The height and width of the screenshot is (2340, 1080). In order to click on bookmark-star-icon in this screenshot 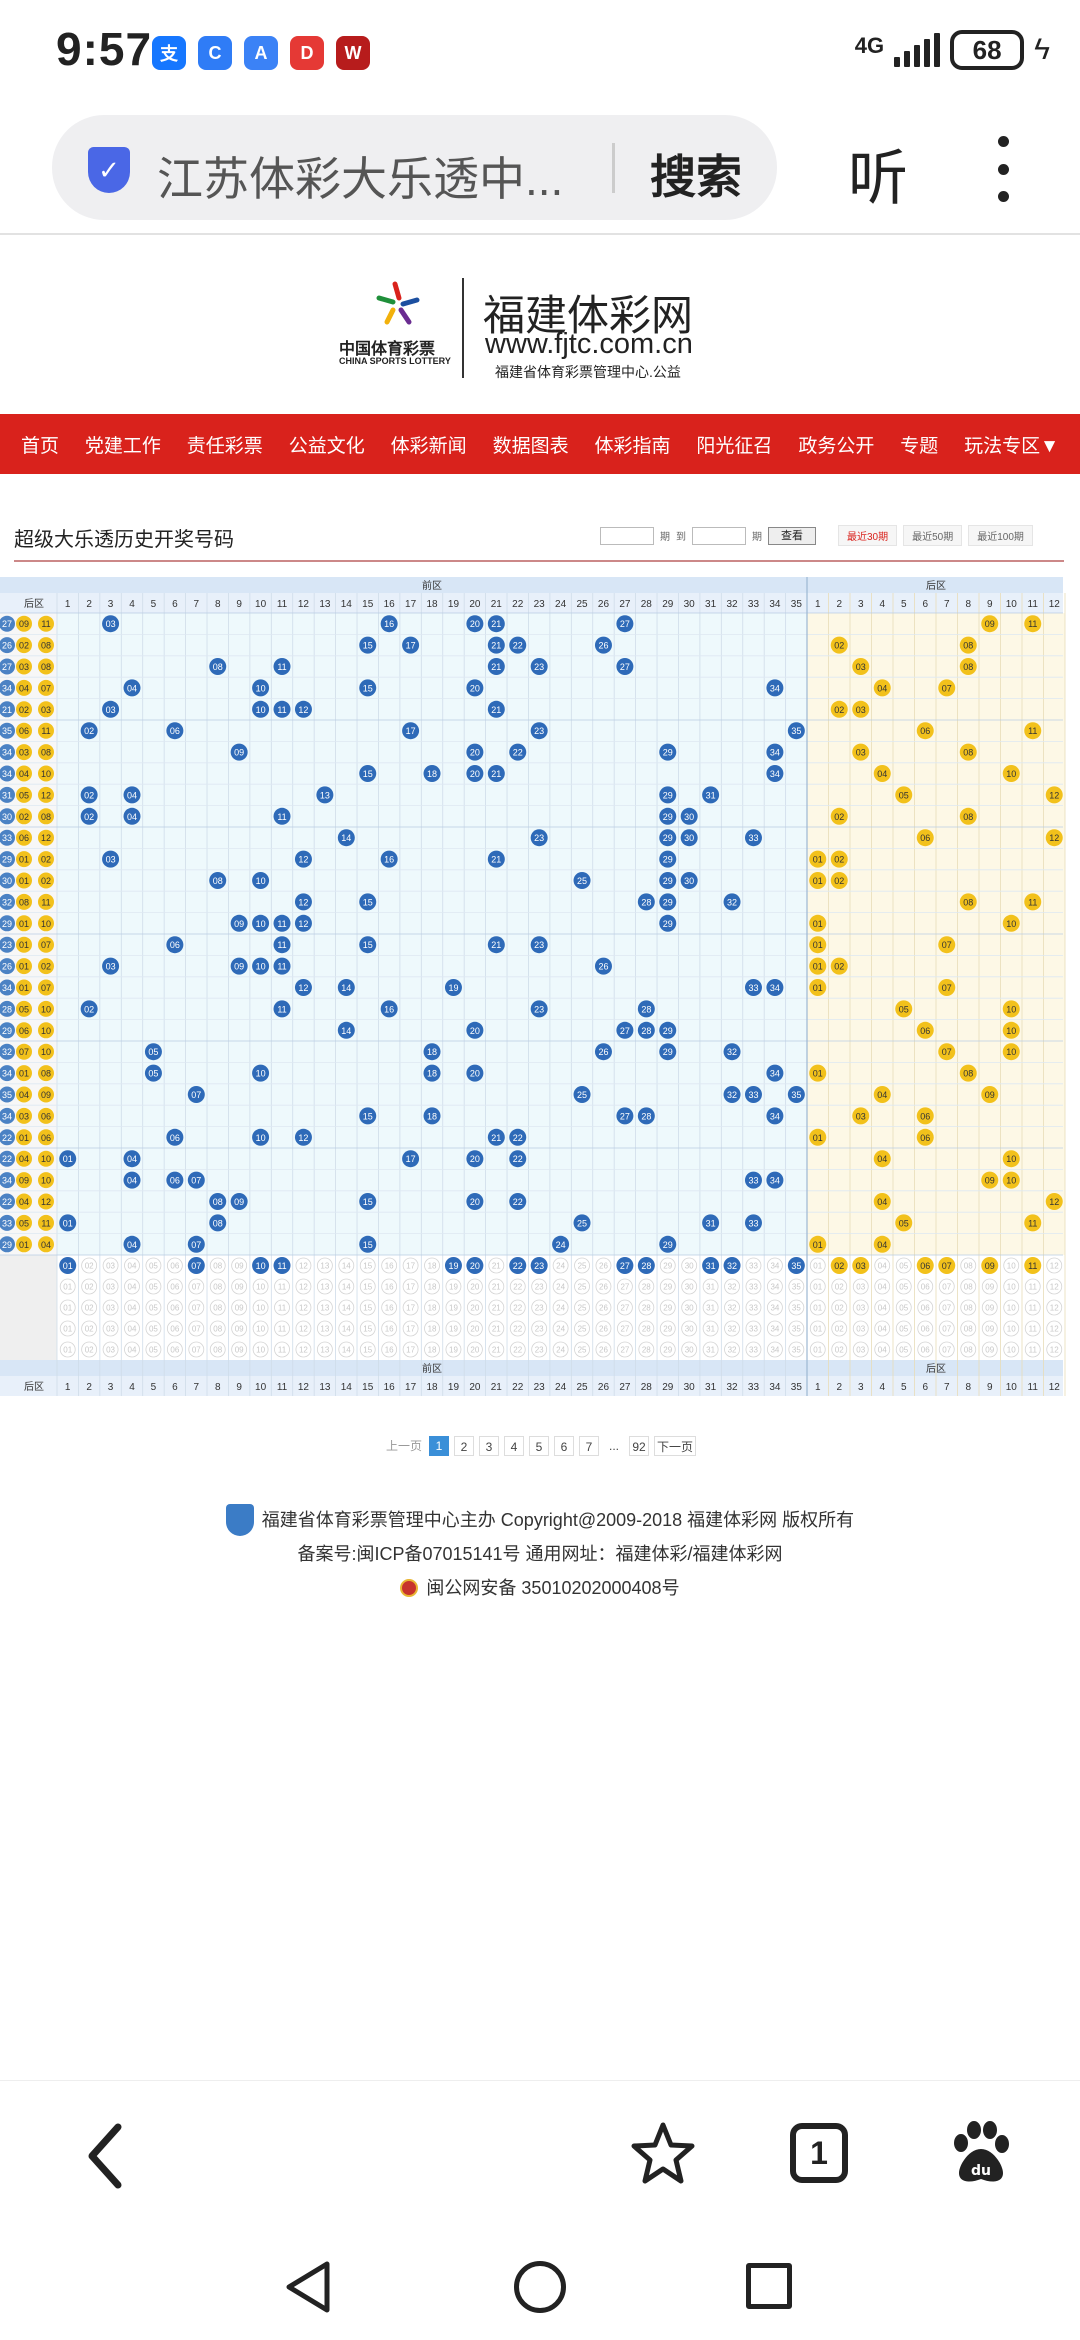, I will do `click(663, 2154)`.